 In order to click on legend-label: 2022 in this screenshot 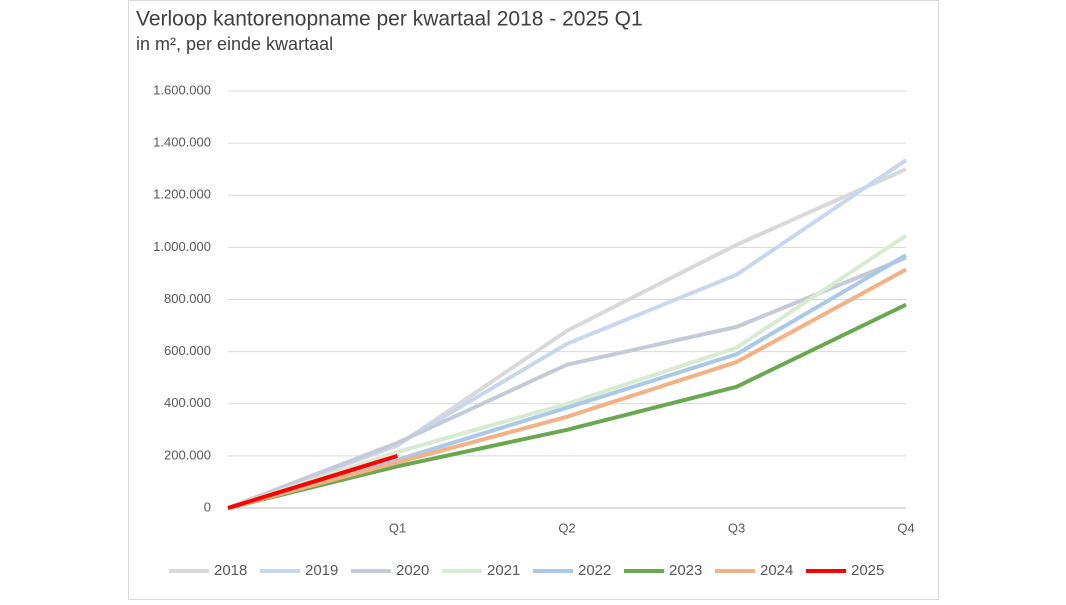, I will do `click(594, 570)`.